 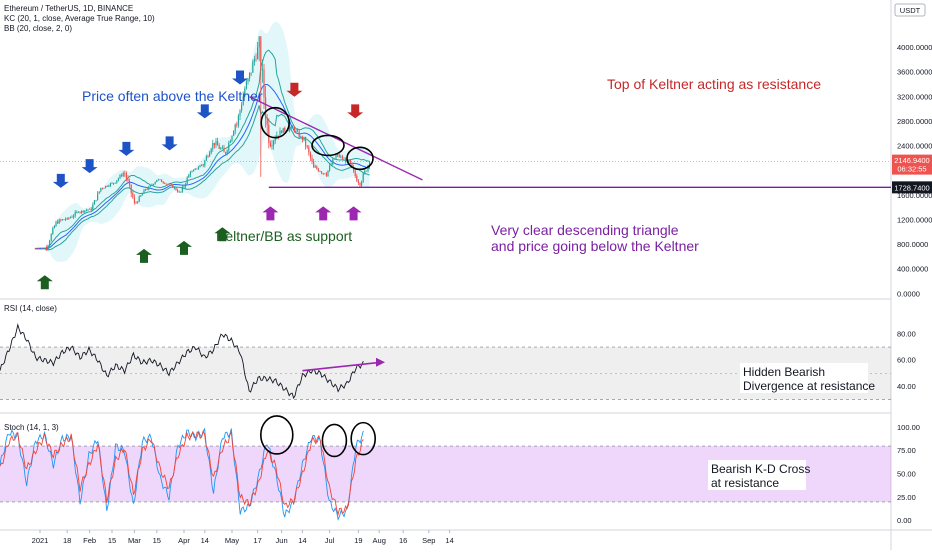 I want to click on rsi-annotation-2: Divergence at resistance, so click(x=809, y=386).